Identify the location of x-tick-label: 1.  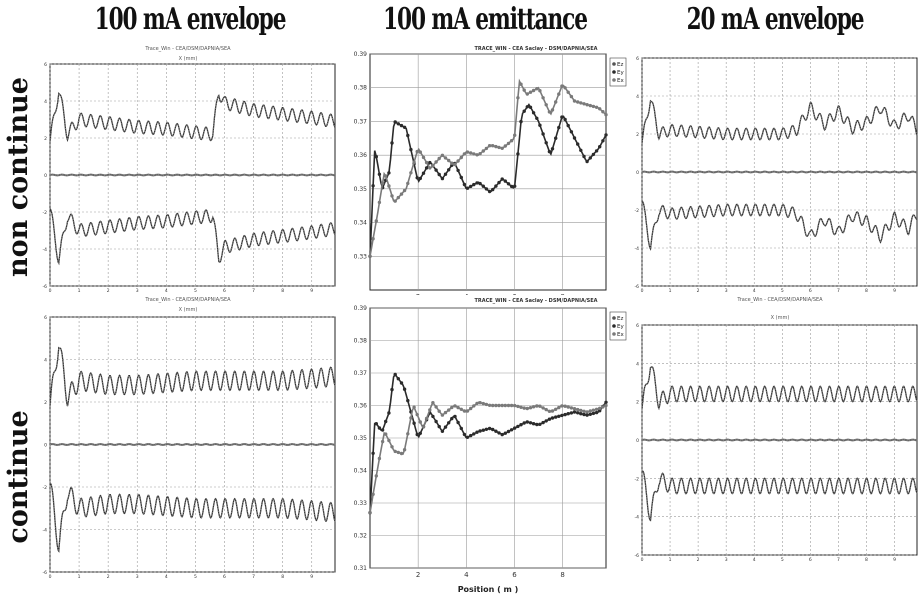
(670, 291).